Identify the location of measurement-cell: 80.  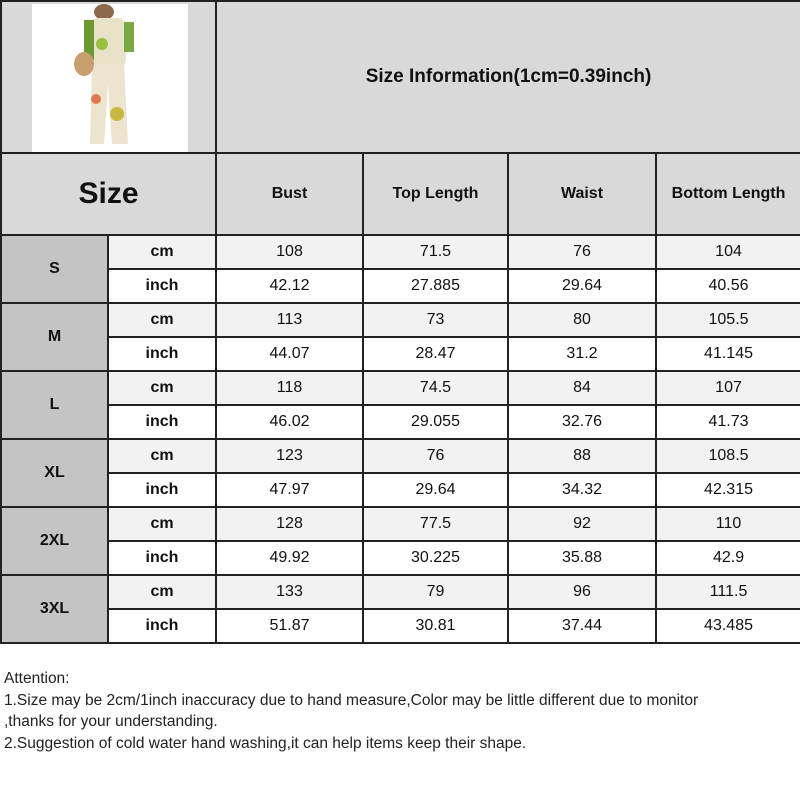
(582, 320).